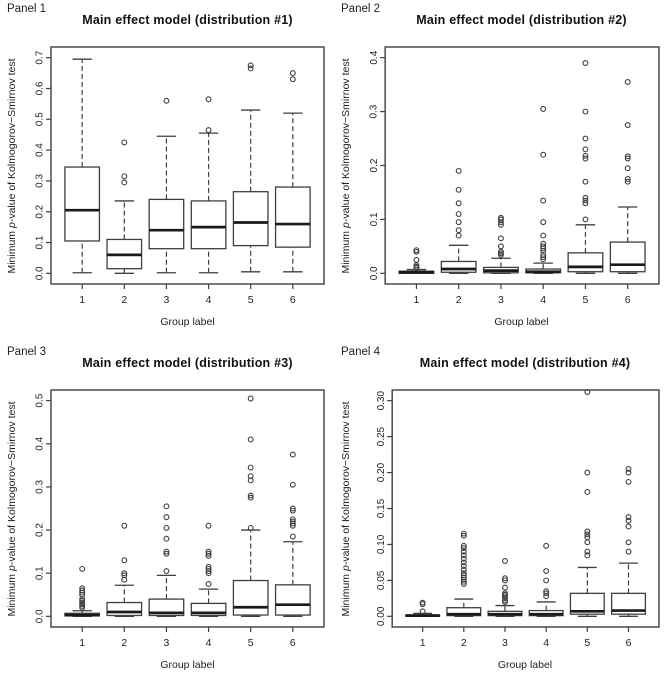 The image size is (669, 686). Describe the element at coordinates (377, 165) in the screenshot. I see `y-axis: 0.0 0.1 0.2 0.3 0.4` at that location.